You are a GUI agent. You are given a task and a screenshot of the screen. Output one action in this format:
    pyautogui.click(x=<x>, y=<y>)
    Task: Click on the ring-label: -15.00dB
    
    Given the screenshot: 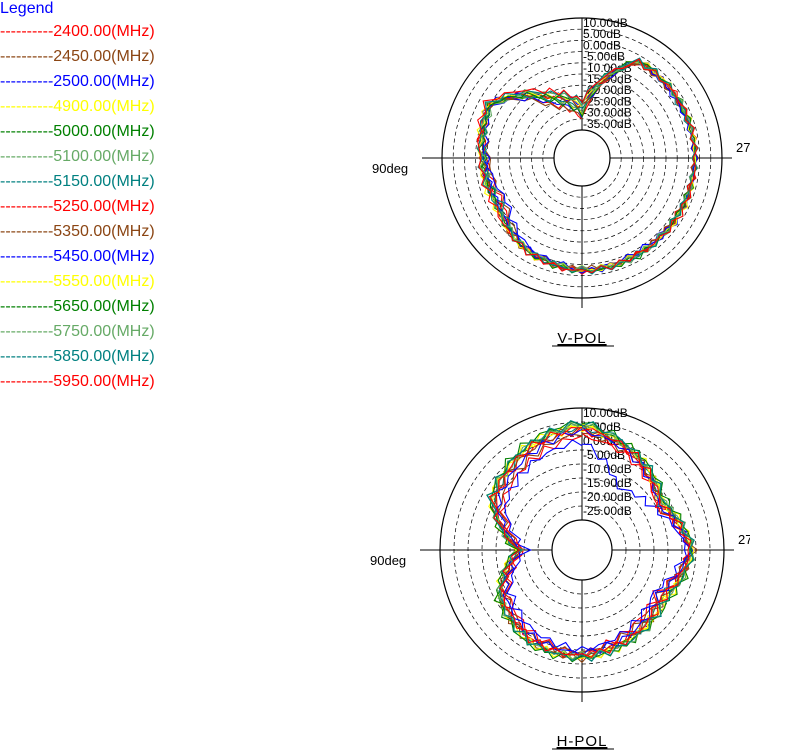 What is the action you would take?
    pyautogui.click(x=607, y=483)
    